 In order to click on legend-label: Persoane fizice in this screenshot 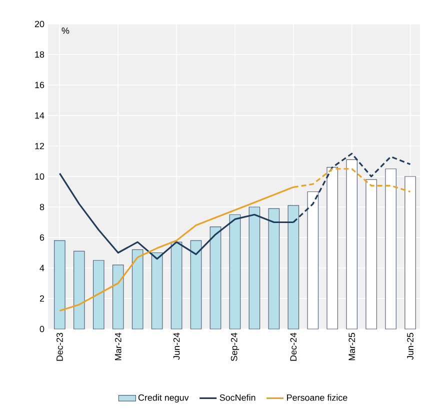, I will do `click(317, 397)`.